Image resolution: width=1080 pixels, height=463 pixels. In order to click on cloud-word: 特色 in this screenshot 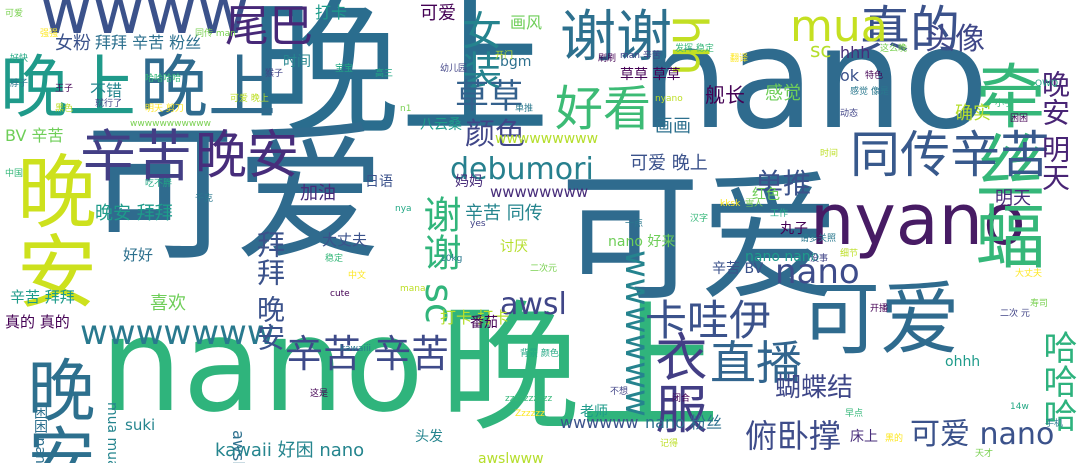, I will do `click(874, 76)`.